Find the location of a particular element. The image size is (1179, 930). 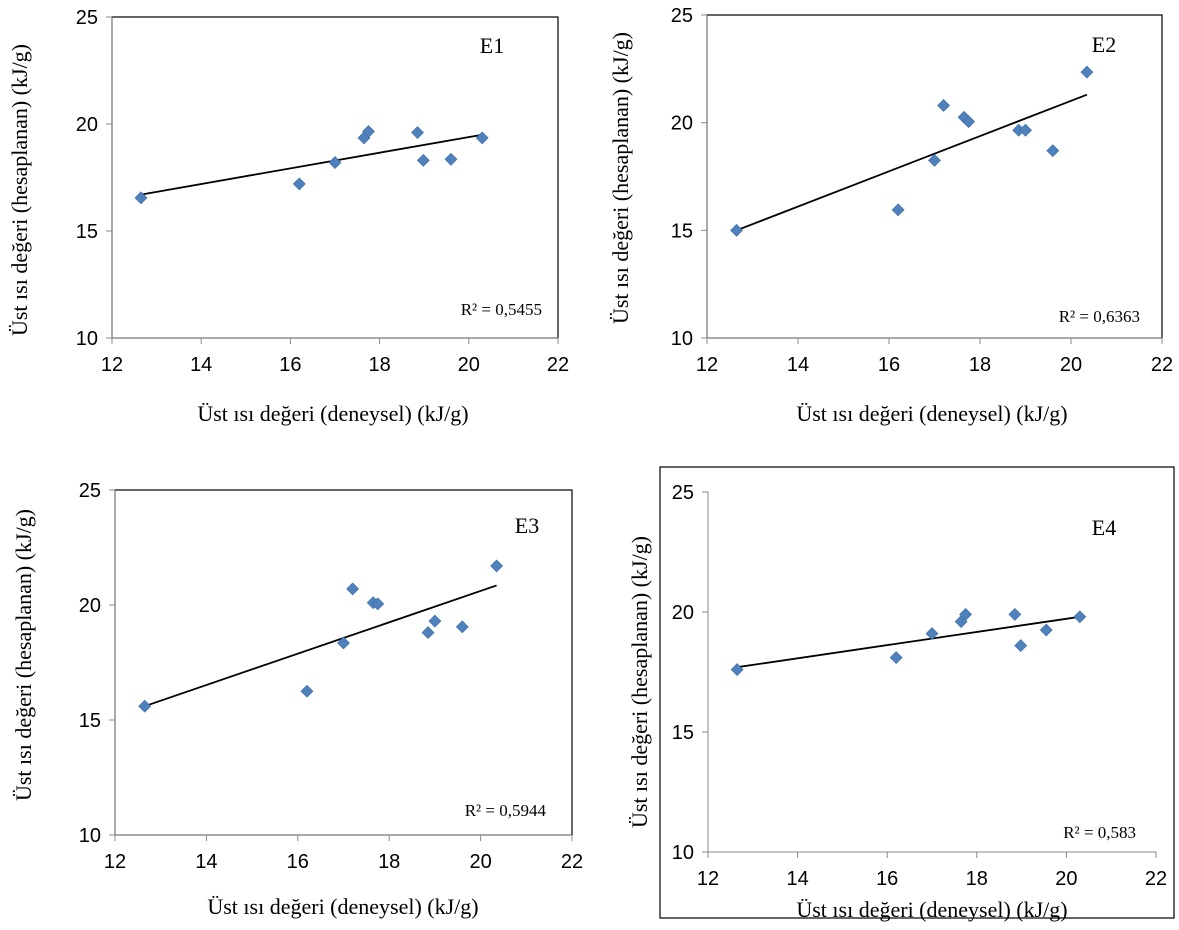

panel-title: E4 is located at coordinates (1104, 527).